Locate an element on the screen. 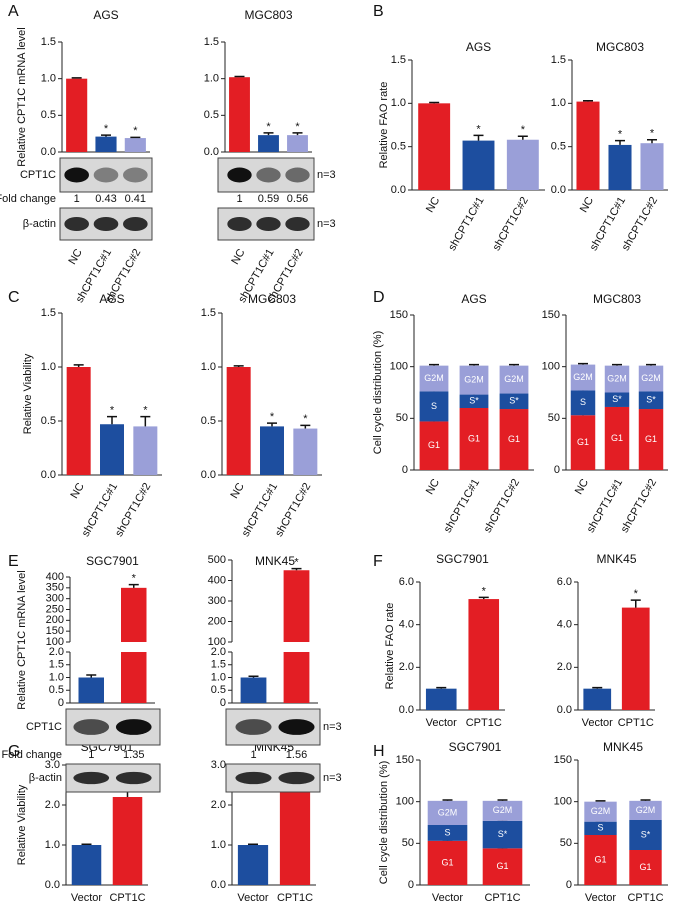 Image resolution: width=694 pixels, height=908 pixels. y-tick-label: 150 is located at coordinates (563, 760).